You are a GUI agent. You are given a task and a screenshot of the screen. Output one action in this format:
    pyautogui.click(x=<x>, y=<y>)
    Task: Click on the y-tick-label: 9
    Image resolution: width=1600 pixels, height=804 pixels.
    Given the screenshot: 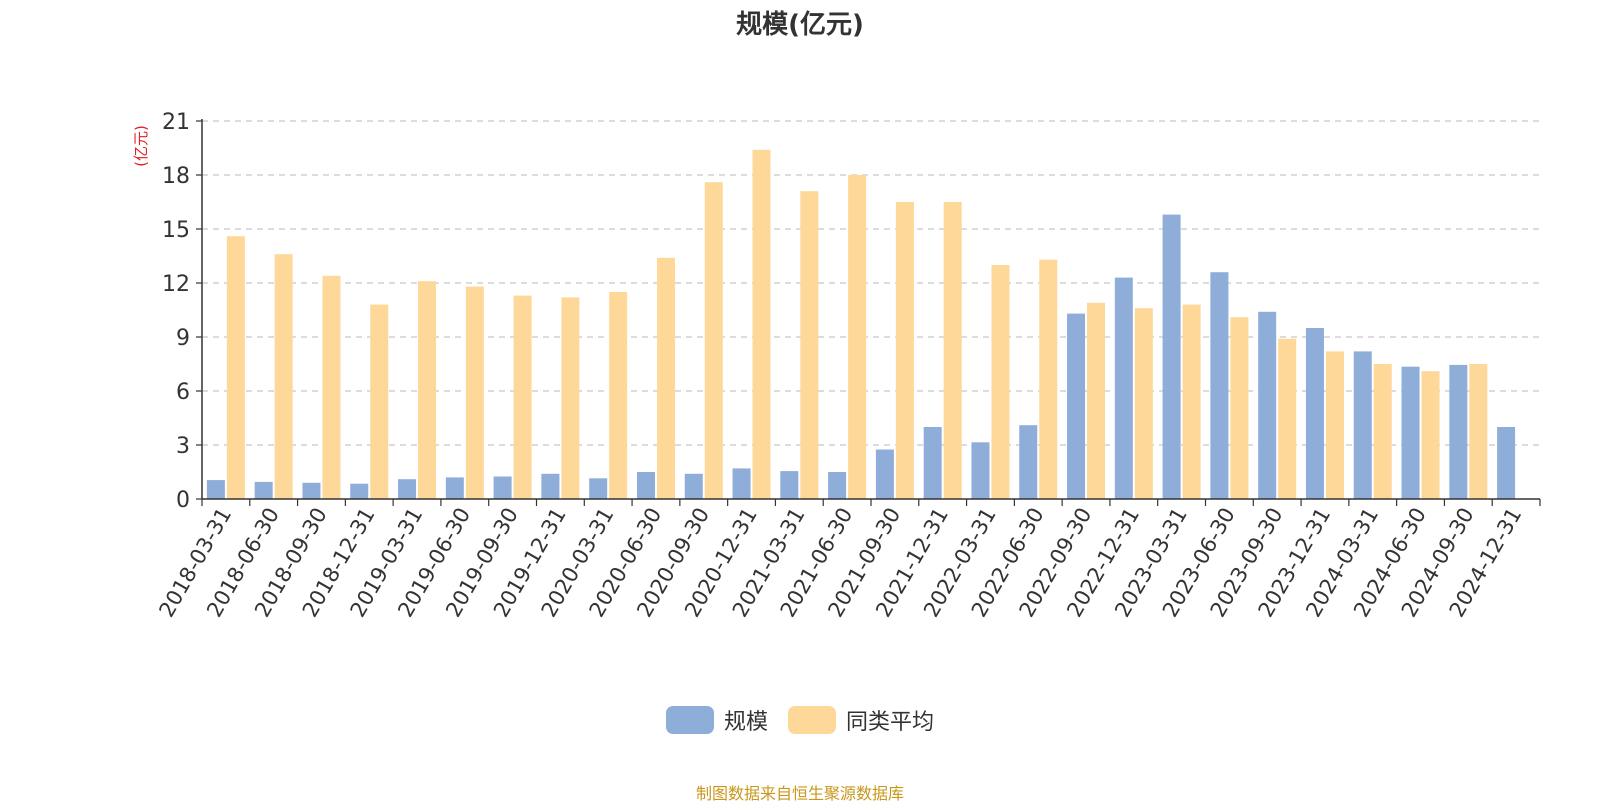 What is the action you would take?
    pyautogui.click(x=183, y=338)
    